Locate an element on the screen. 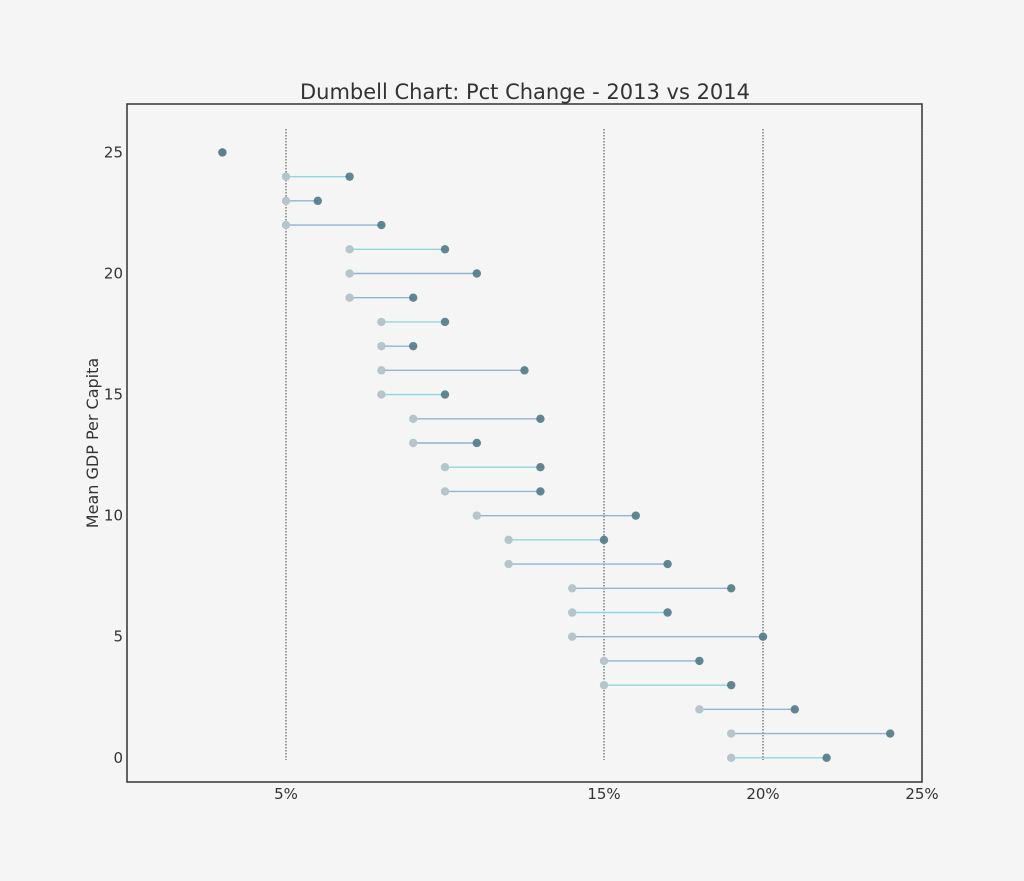  x-tick-label: 15% is located at coordinates (603, 794).